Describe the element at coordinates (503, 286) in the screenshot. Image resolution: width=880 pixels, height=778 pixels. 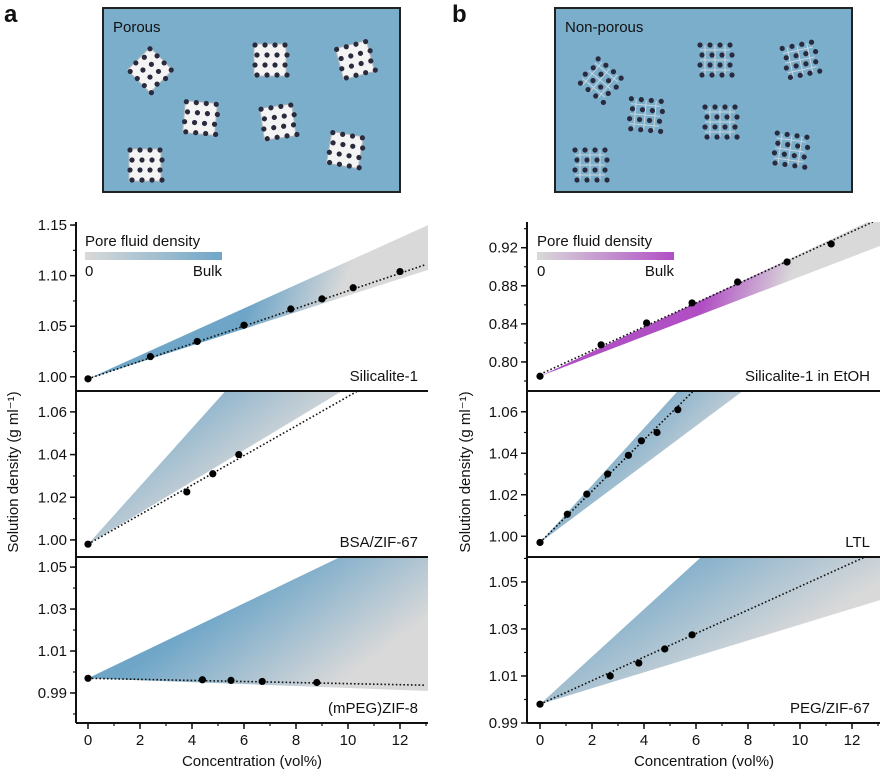
I see `y-tick-label: 0.88` at that location.